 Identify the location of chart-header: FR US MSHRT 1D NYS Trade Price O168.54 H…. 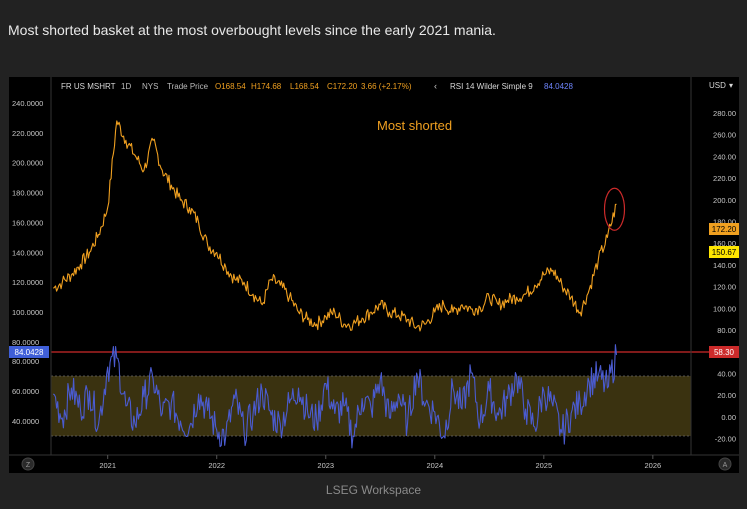
(397, 86).